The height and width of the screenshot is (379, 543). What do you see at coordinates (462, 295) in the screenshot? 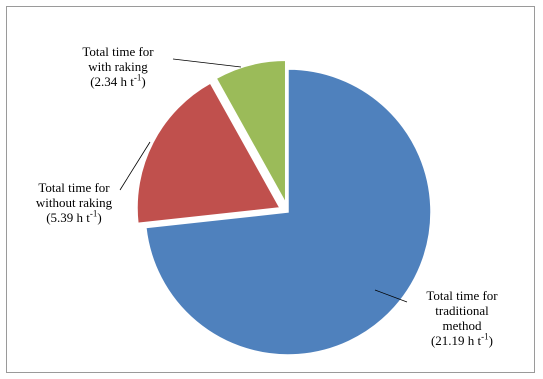
I see `label-trad-line1: Total time for` at bounding box center [462, 295].